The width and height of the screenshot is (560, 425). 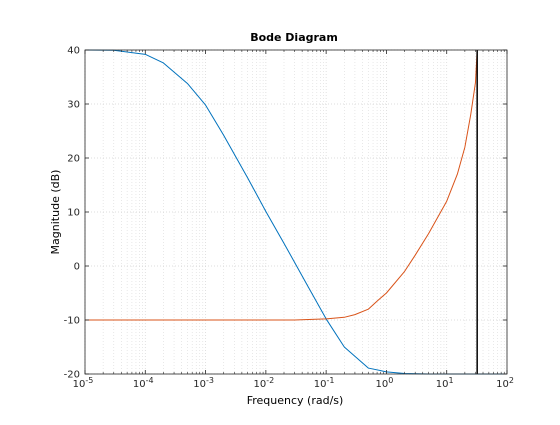 I want to click on y-tick-label: 40, so click(x=73, y=51).